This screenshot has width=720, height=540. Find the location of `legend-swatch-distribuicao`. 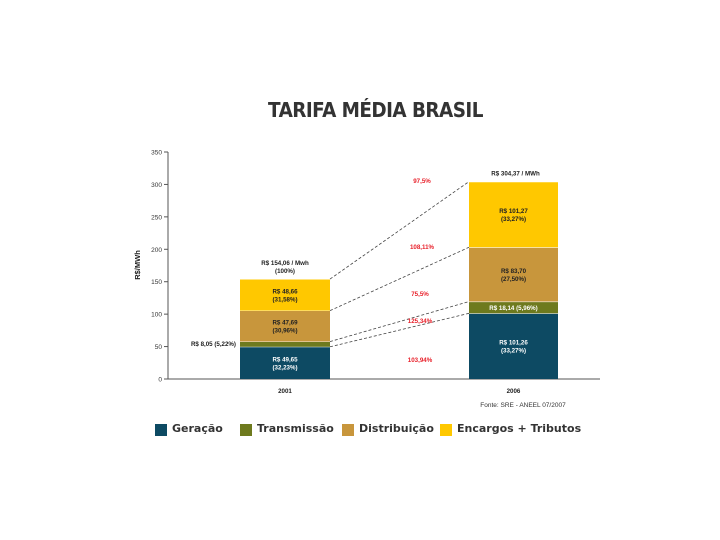

legend-swatch-distribuicao is located at coordinates (348, 430).